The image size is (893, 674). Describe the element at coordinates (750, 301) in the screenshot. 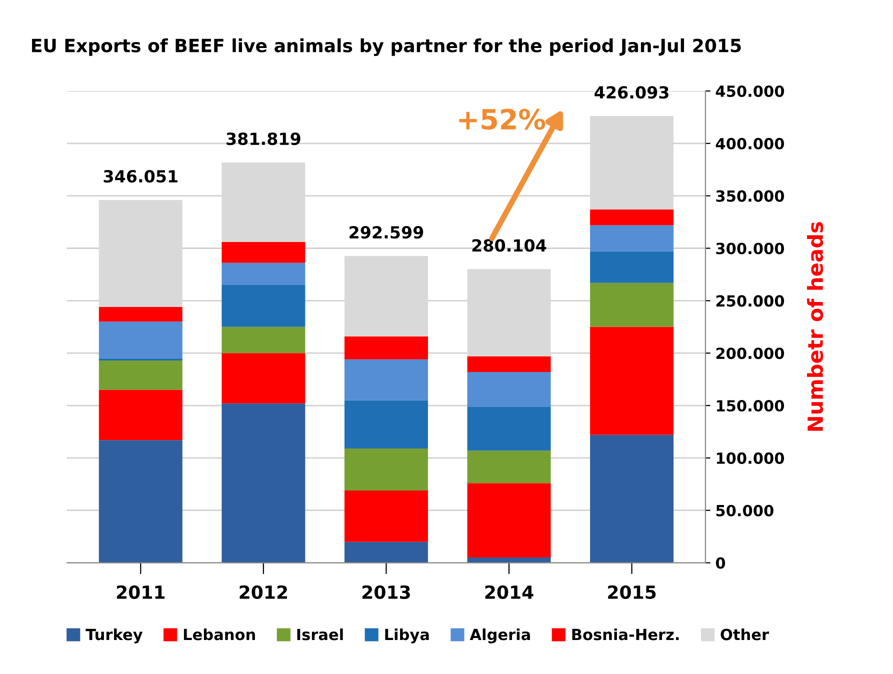

I see `y-tick-label: 250.000` at that location.